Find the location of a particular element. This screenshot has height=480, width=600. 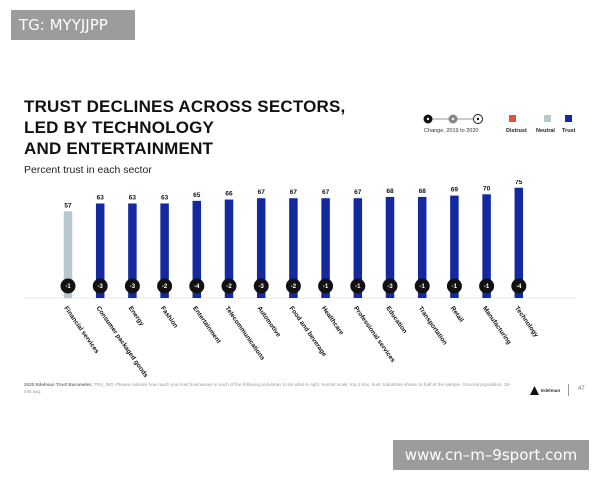

change-badge-manufacturing is located at coordinates (487, 286).